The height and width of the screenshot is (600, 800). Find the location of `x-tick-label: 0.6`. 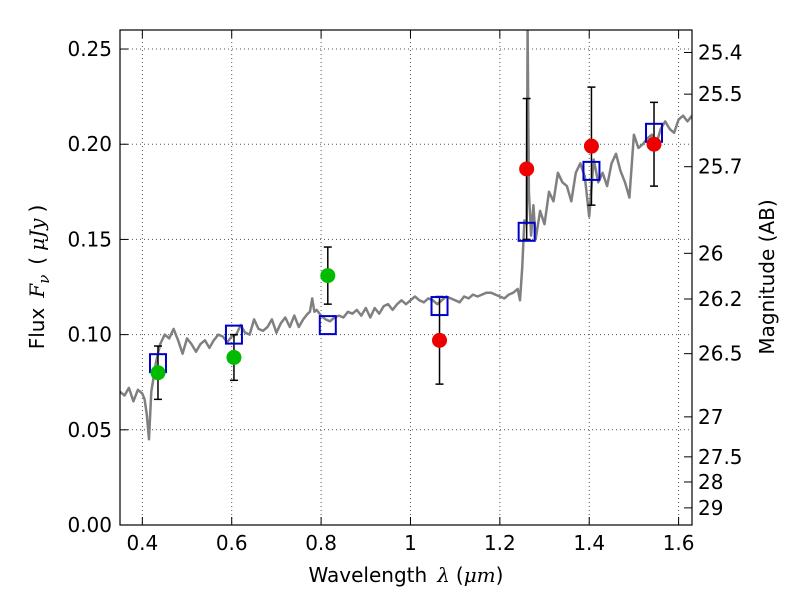

x-tick-label: 0.6 is located at coordinates (232, 543).